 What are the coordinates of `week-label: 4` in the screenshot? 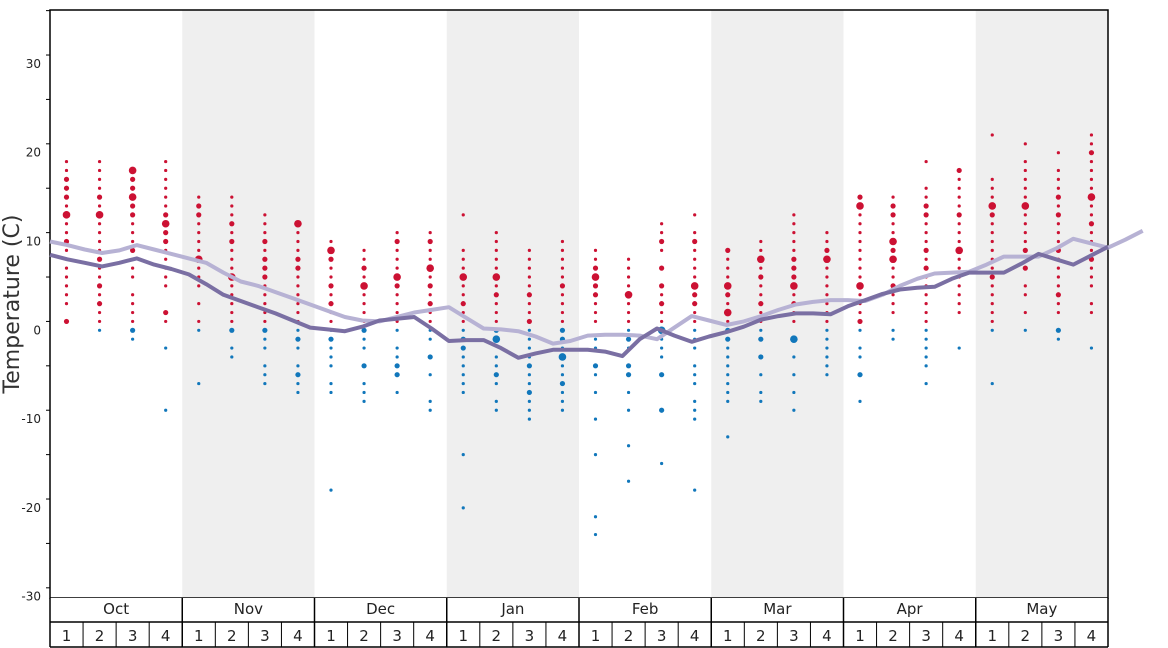 It's located at (430, 636).